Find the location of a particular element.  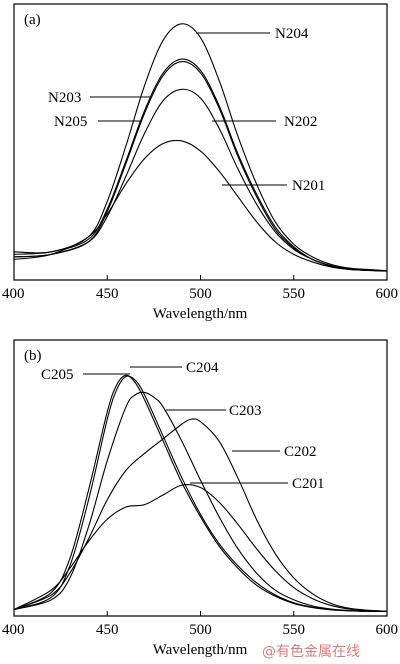

label-c203: C203 is located at coordinates (245, 411).